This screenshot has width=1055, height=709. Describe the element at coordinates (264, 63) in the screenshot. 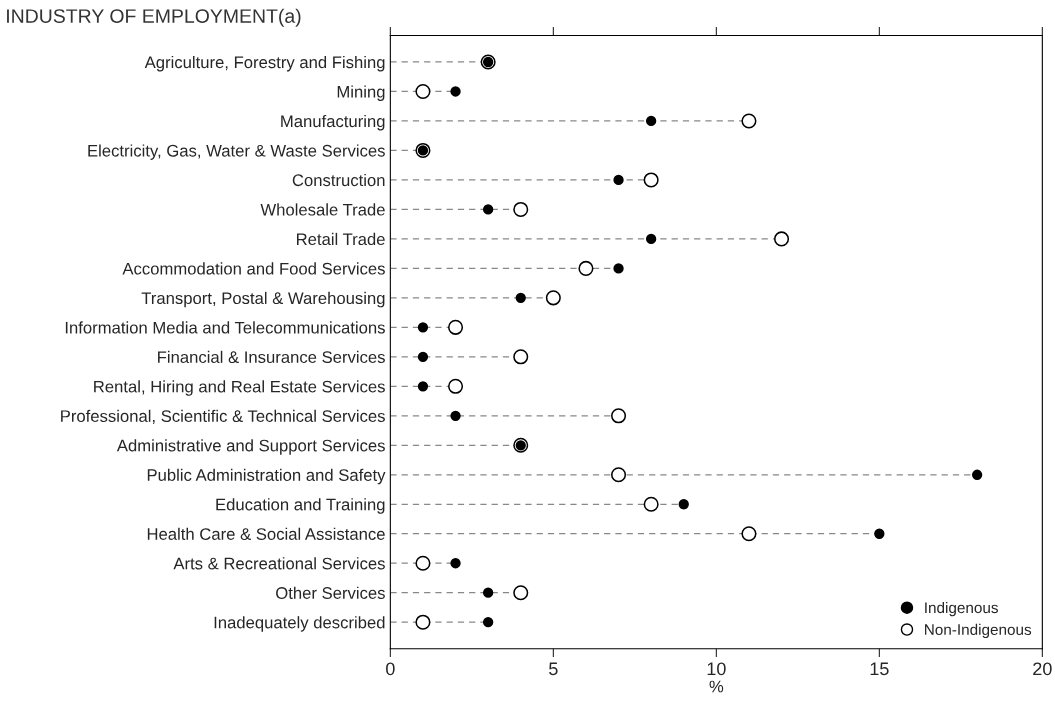

I see `y-tick-label: Agriculture, Forestry and Fishing` at that location.